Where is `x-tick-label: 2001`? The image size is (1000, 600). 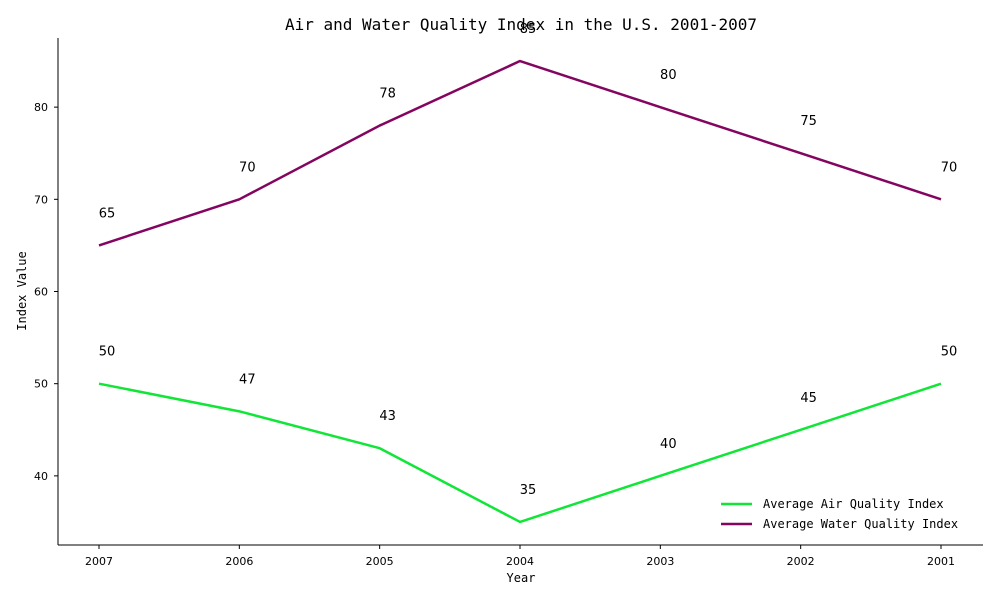
x-tick-label: 2001 is located at coordinates (941, 561).